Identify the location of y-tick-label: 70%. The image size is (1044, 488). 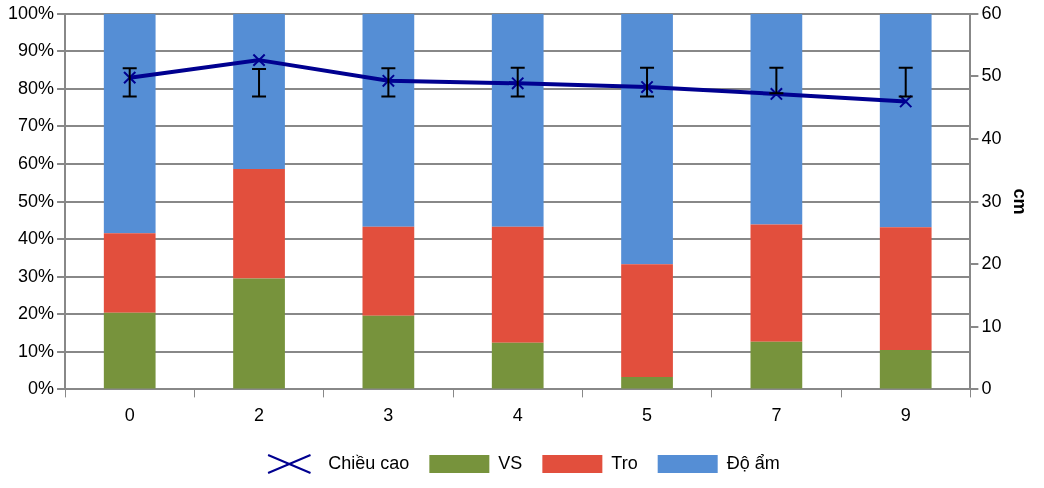
(36, 125).